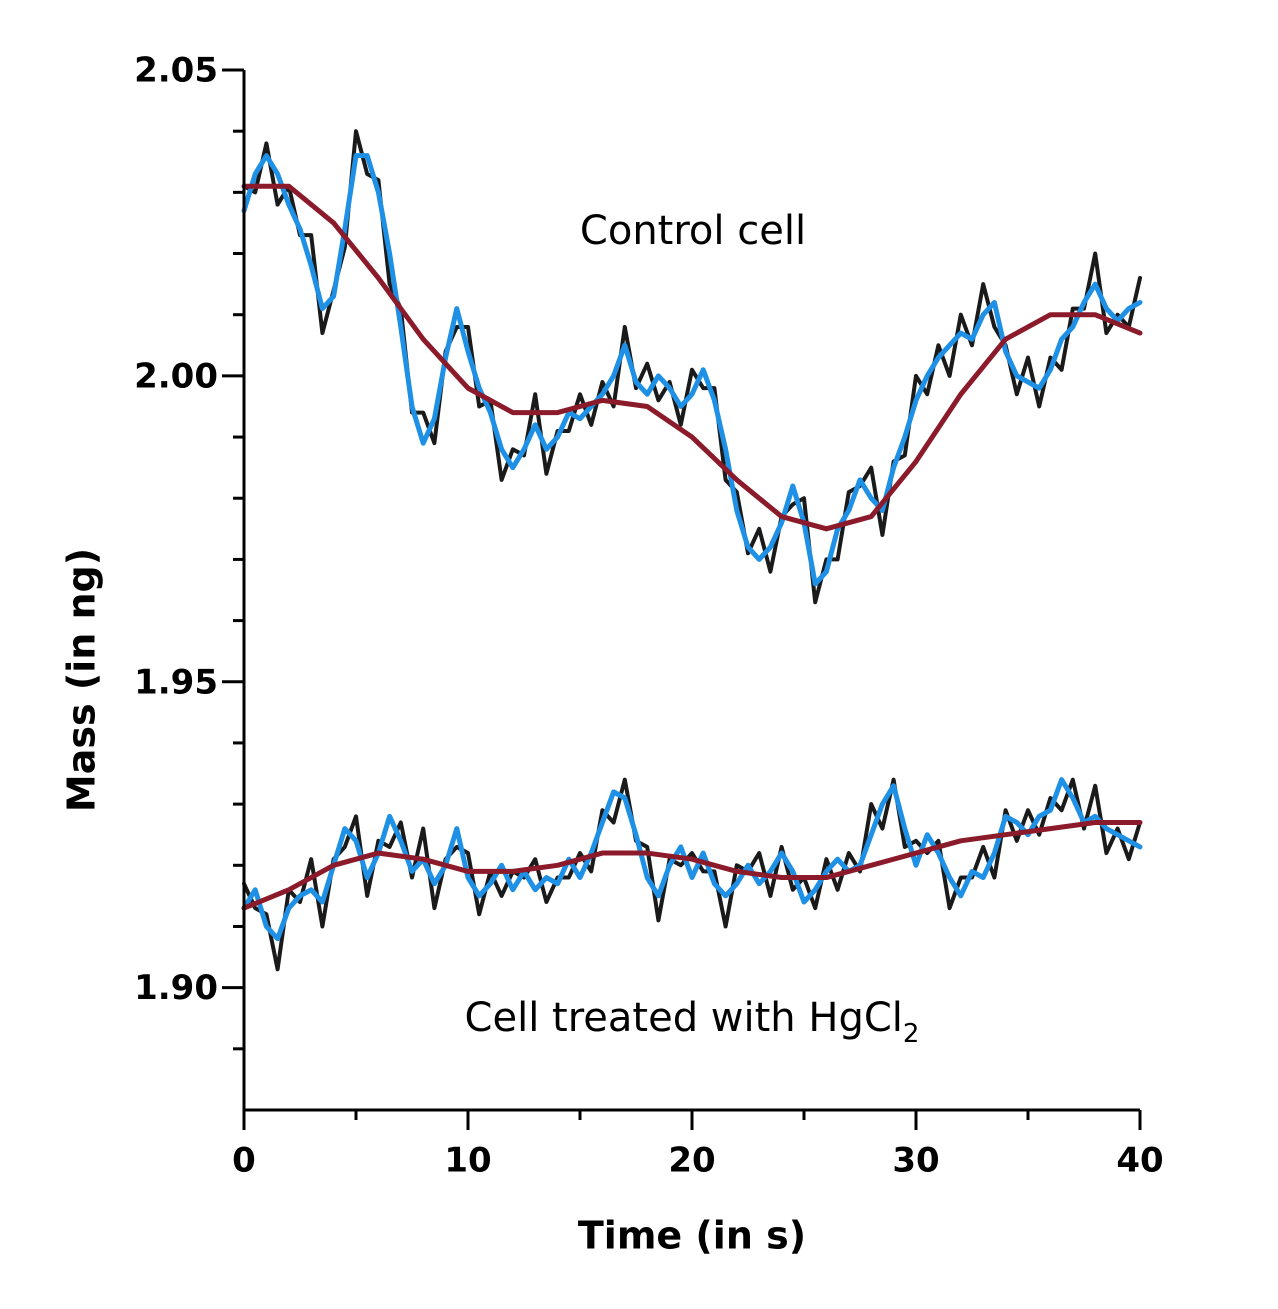  I want to click on annotation-text: Control cell, so click(693, 231).